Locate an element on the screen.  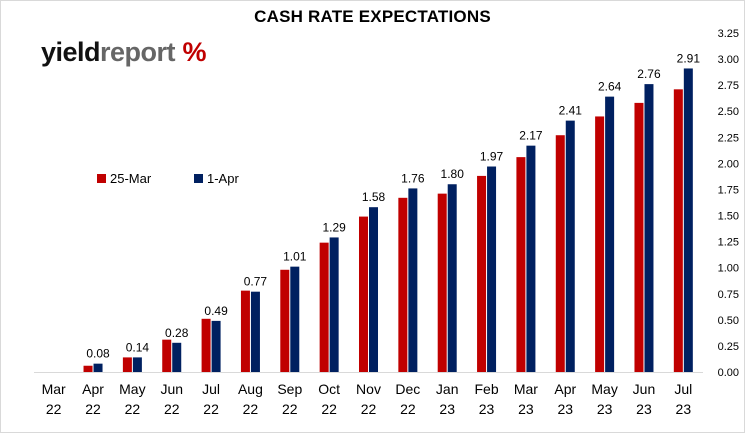
data-label: 1.97 is located at coordinates (492, 157).